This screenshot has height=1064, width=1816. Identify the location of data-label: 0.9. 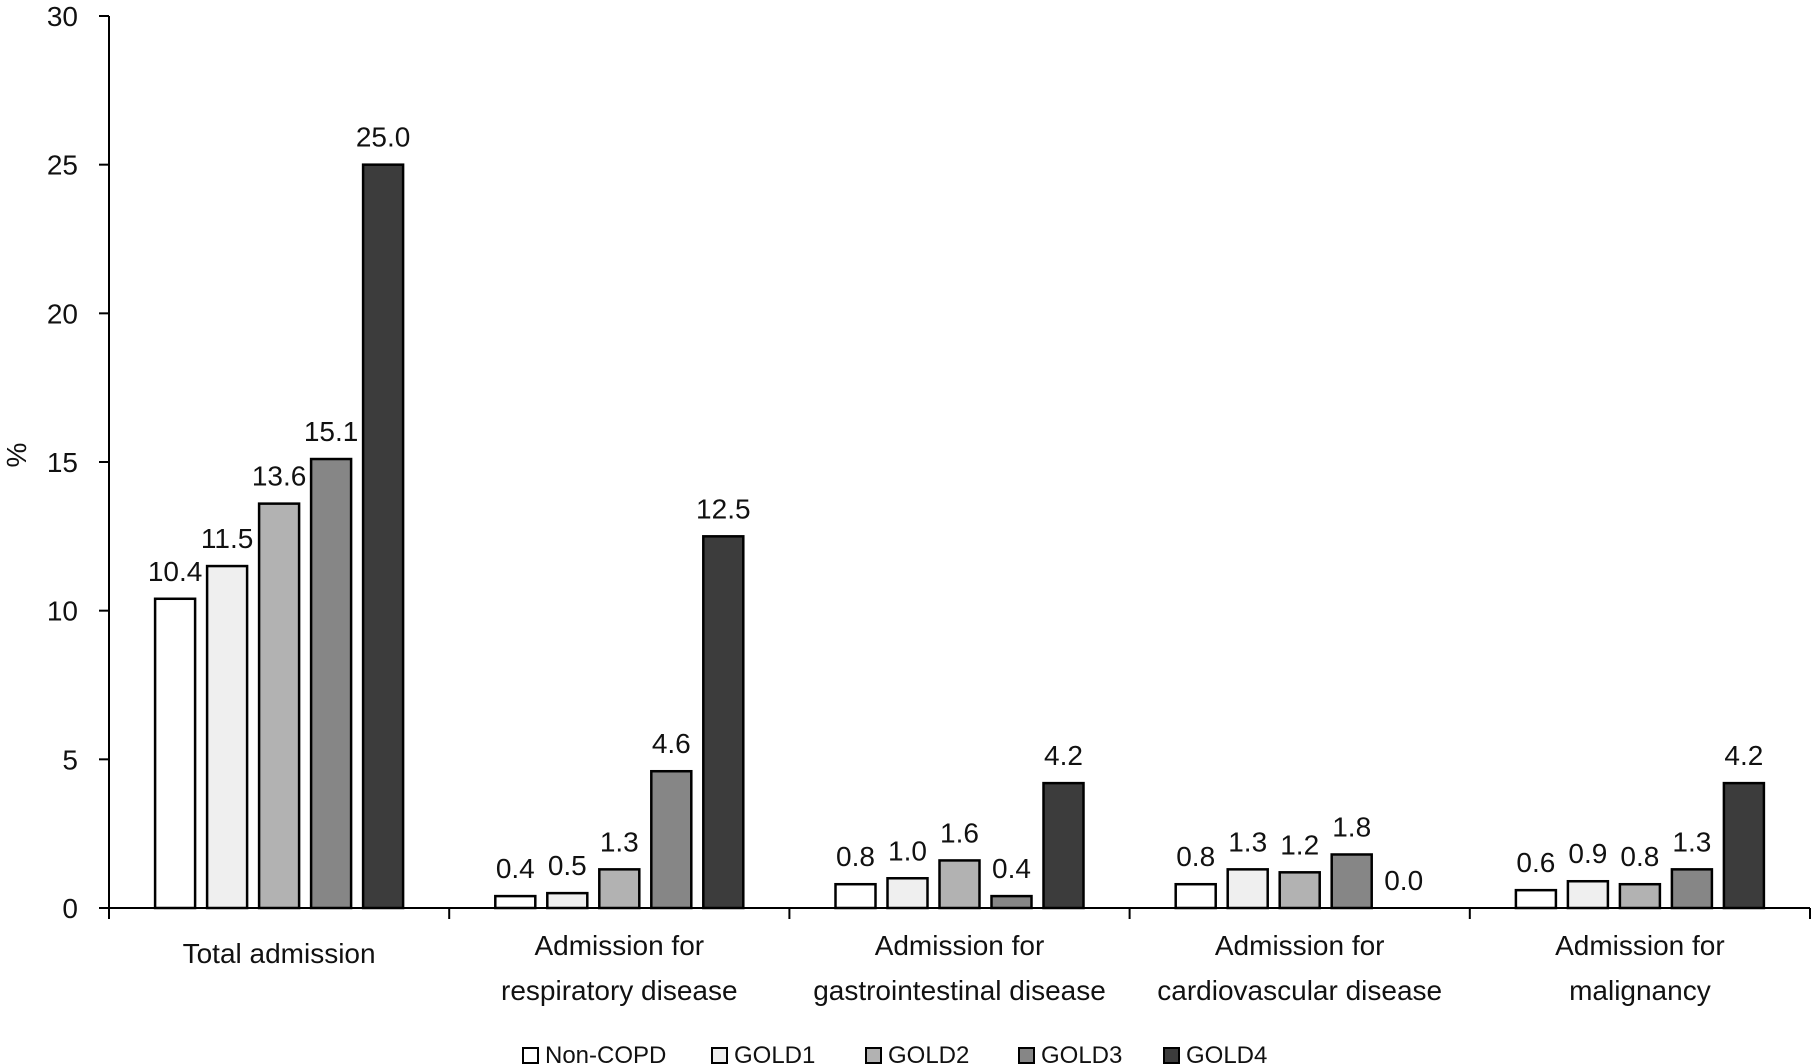
(1587, 853).